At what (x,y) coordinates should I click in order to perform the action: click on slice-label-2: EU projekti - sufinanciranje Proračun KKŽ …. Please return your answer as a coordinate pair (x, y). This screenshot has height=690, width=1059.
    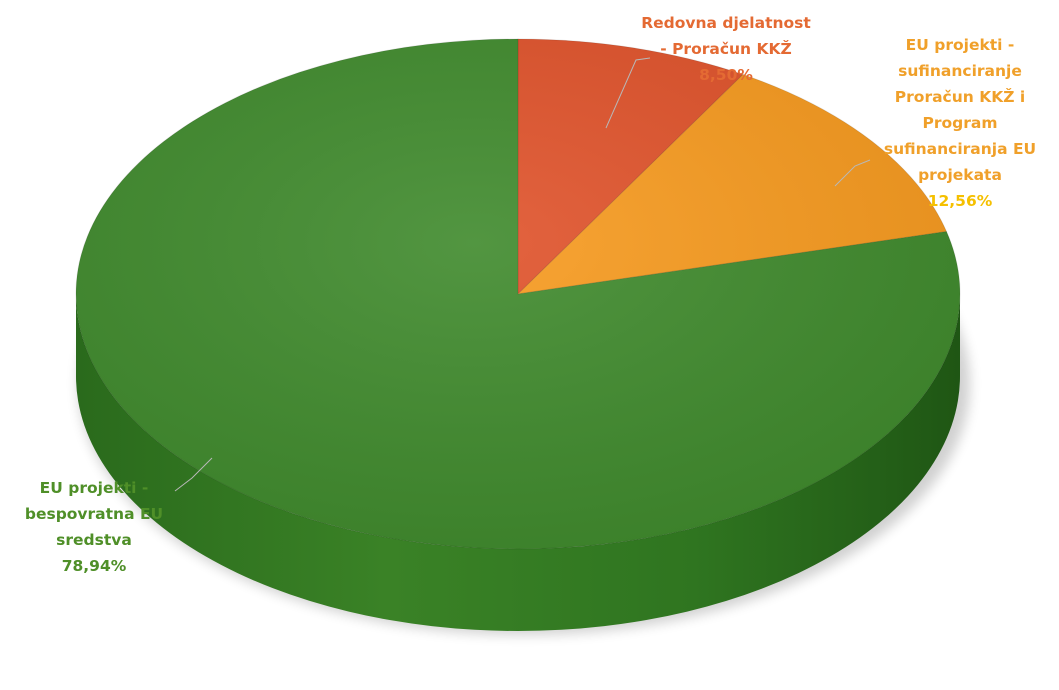
    Looking at the image, I should click on (960, 123).